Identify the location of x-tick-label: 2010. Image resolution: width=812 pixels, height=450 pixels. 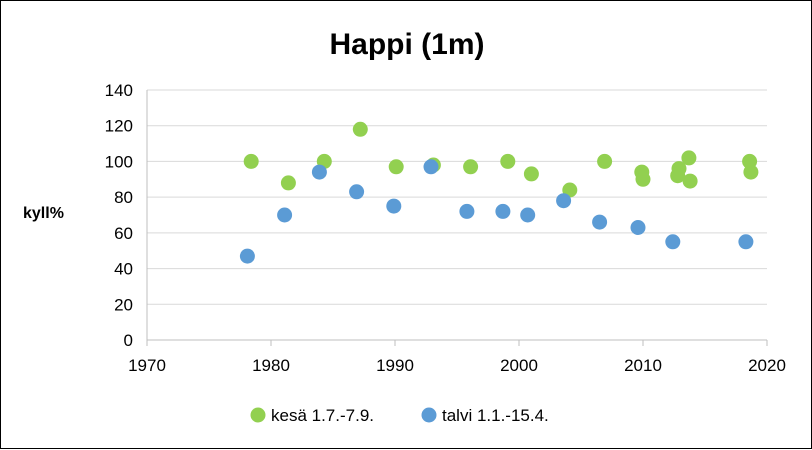
(643, 365).